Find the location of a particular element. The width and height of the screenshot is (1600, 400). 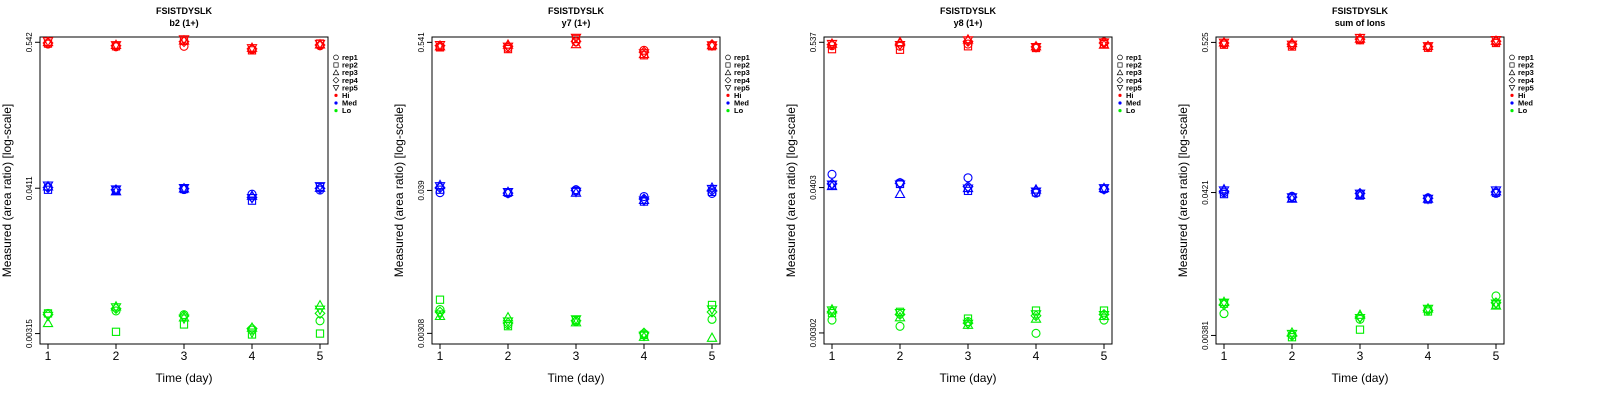

chart-subtitle: sum of Ions is located at coordinates (1360, 23).